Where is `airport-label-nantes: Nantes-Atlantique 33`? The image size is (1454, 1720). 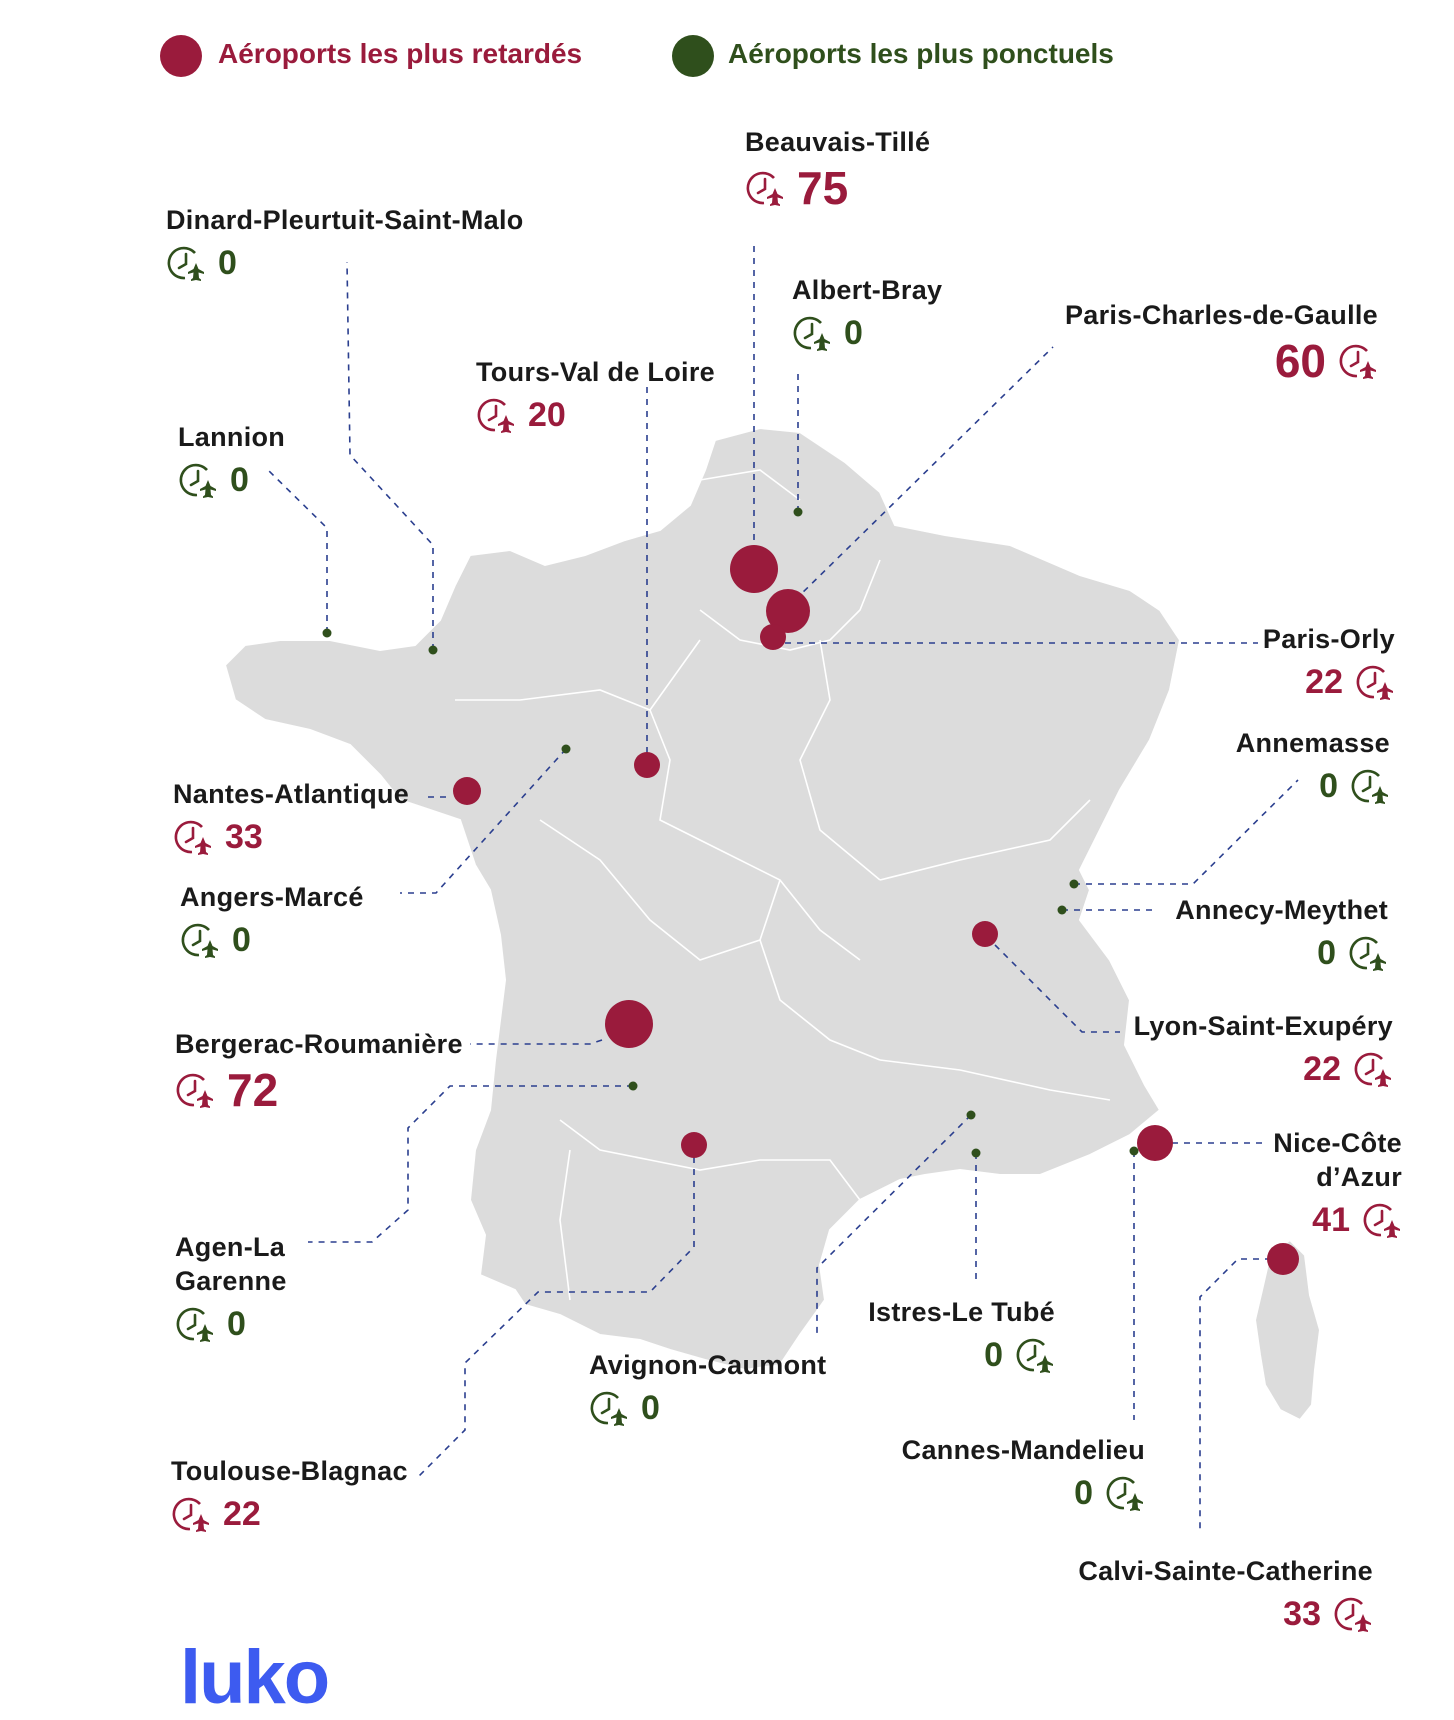
airport-label-nantes: Nantes-Atlantique 33 is located at coordinates (291, 817).